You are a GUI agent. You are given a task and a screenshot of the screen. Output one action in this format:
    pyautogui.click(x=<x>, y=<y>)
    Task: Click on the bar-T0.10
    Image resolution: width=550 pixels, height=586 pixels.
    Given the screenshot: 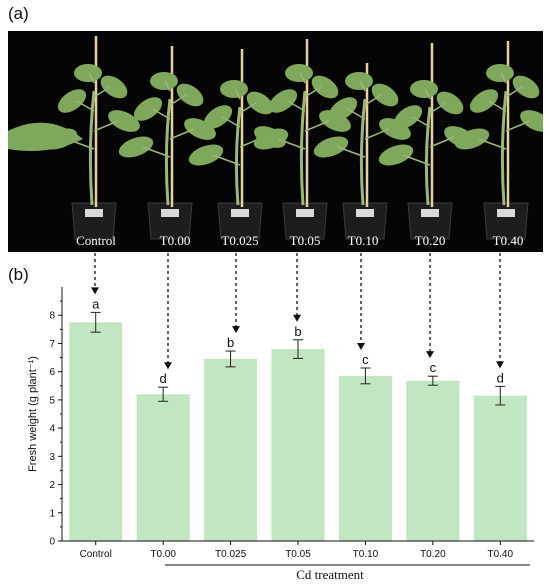 What is the action you would take?
    pyautogui.click(x=365, y=458)
    